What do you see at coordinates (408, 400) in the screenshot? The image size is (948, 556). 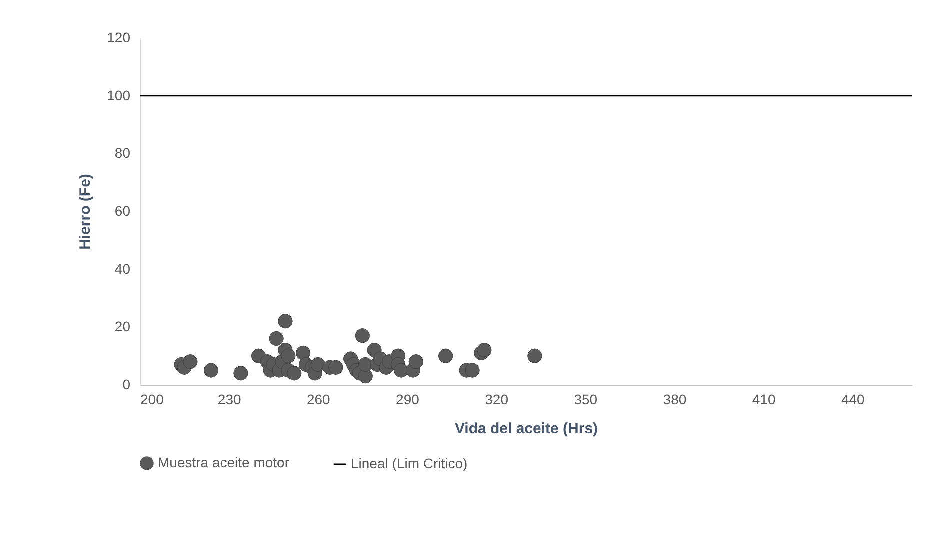 I see `x-tick-label: 290` at bounding box center [408, 400].